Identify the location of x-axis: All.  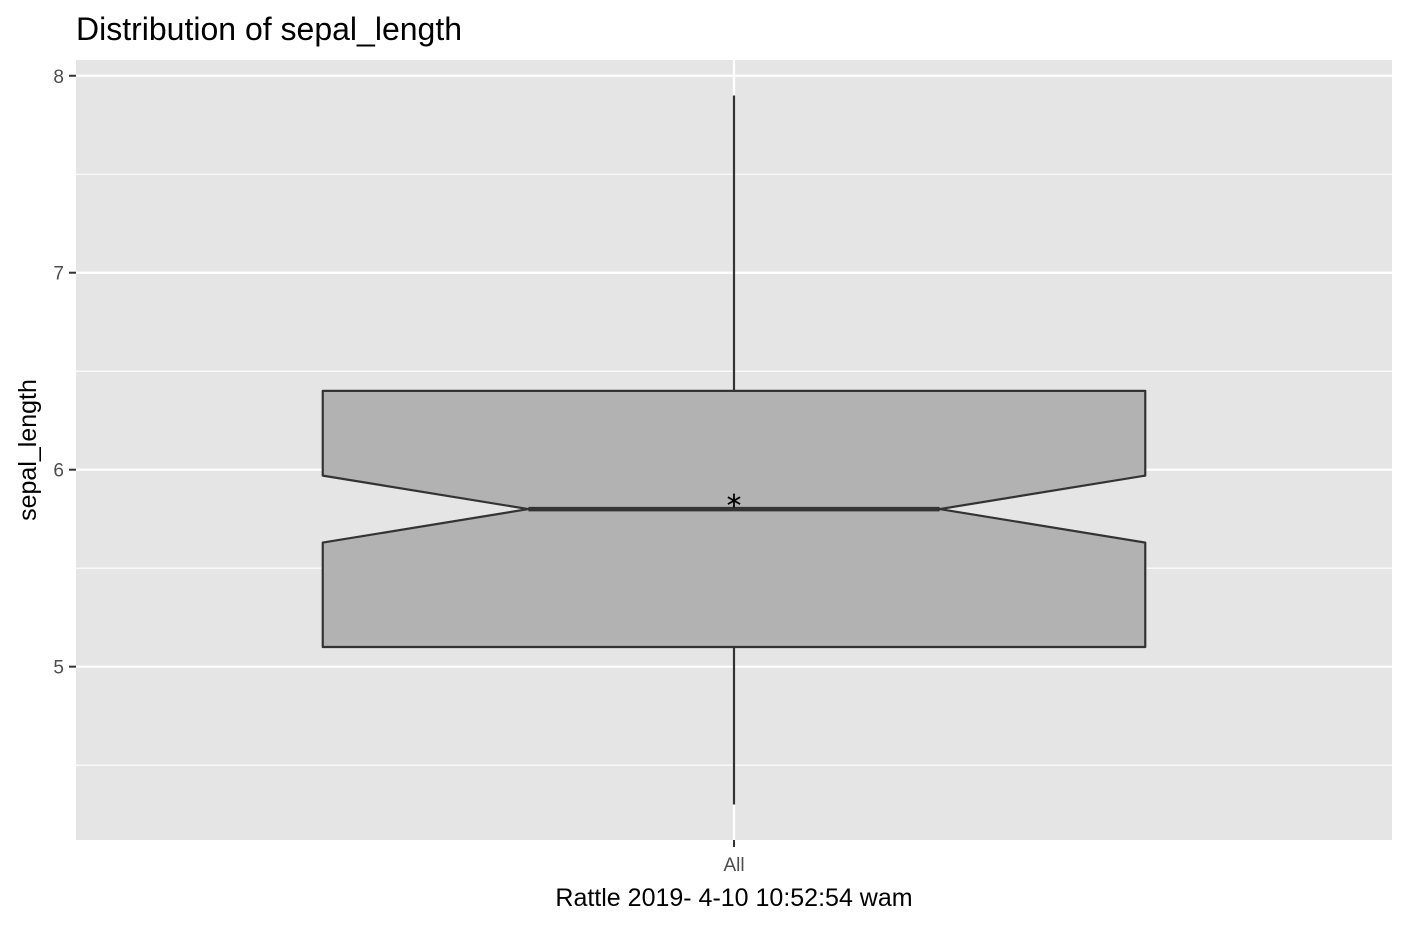
(734, 858).